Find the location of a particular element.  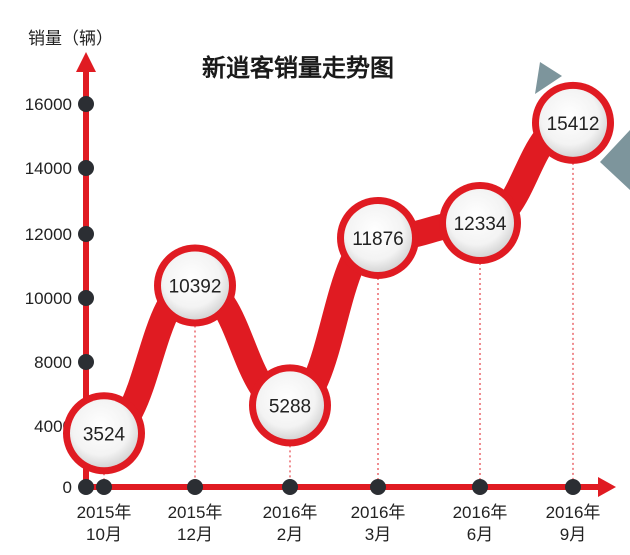

decorative-triangle-top is located at coordinates (548, 78).